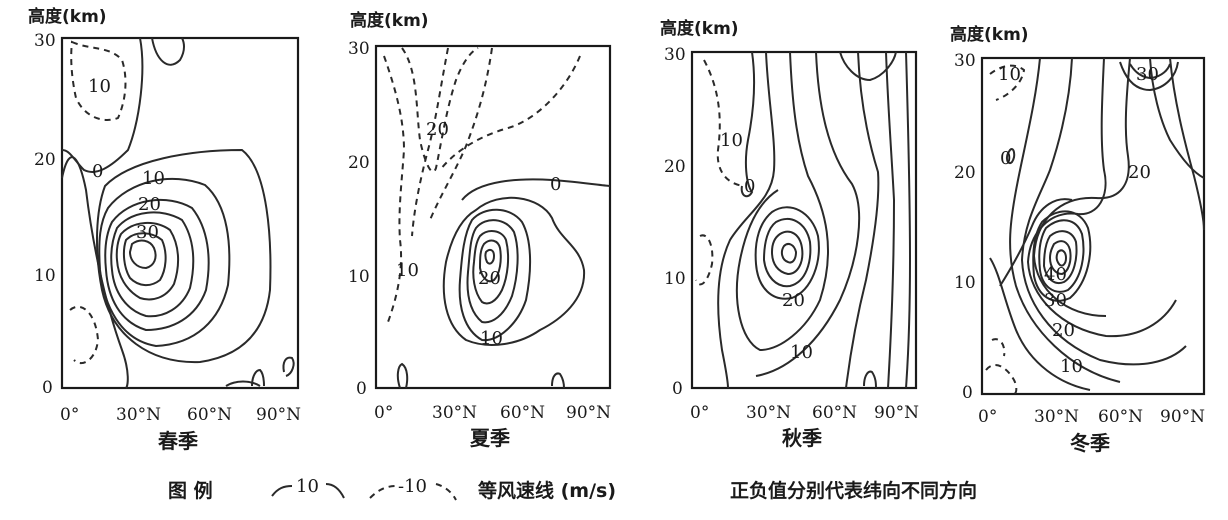 Image resolution: width=1228 pixels, height=520 pixels. I want to click on legend-description: 等风速线 (m/s), so click(546, 490).